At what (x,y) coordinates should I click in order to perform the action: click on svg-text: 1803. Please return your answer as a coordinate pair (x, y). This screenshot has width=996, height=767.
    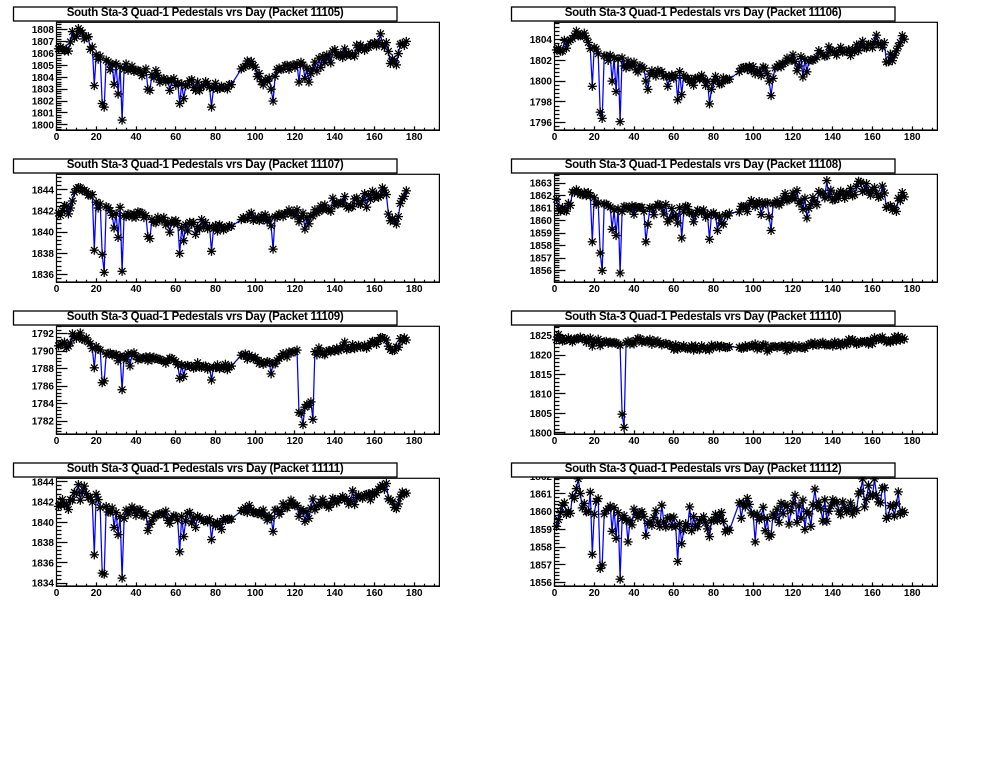
    Looking at the image, I should click on (43, 90).